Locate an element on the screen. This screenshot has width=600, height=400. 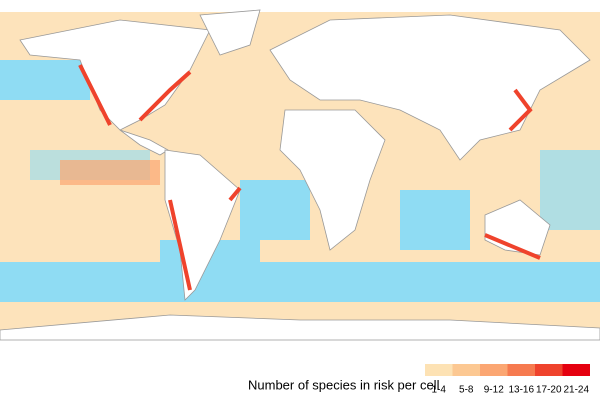
legend-label: 13-16 is located at coordinates (521, 390).